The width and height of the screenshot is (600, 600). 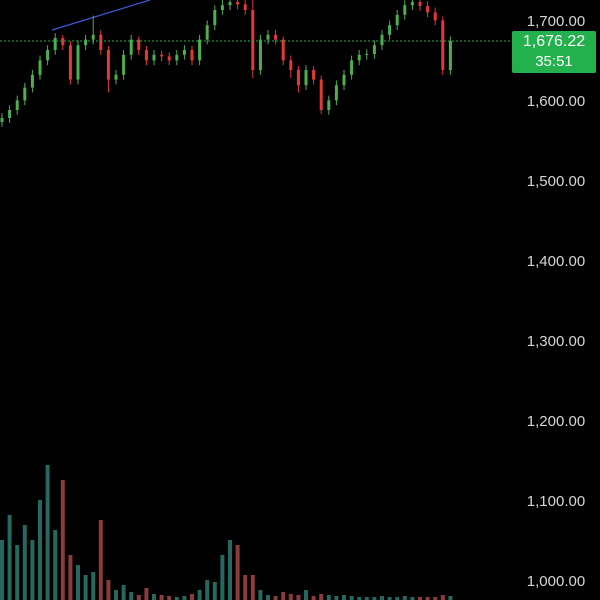 I want to click on countdown-label: 35:51, so click(x=554, y=61).